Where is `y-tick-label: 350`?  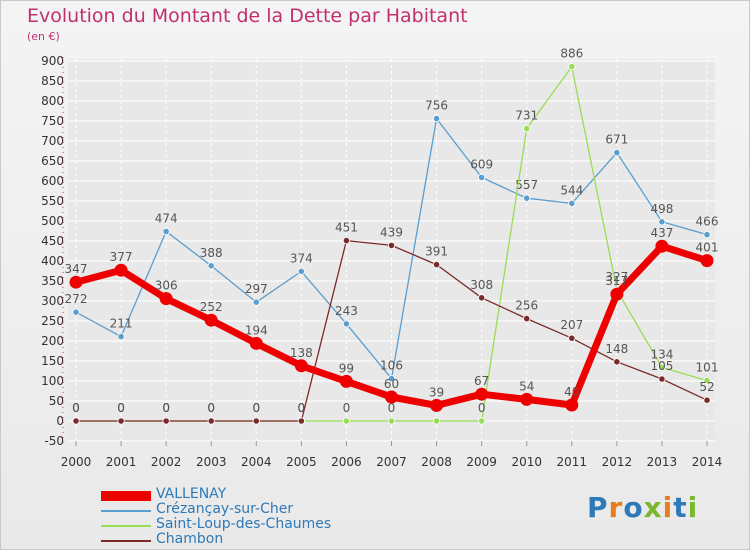
y-tick-label: 350 is located at coordinates (52, 281).